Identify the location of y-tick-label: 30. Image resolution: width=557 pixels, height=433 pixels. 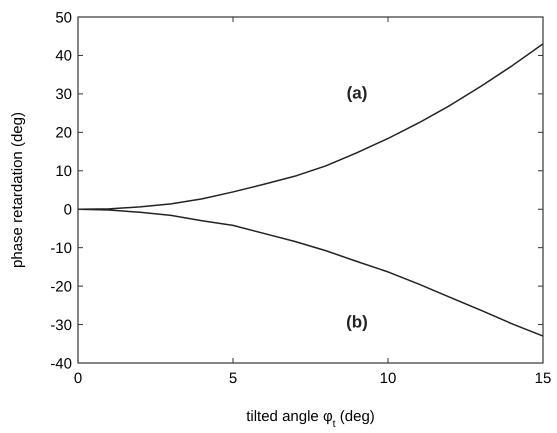
(63, 95).